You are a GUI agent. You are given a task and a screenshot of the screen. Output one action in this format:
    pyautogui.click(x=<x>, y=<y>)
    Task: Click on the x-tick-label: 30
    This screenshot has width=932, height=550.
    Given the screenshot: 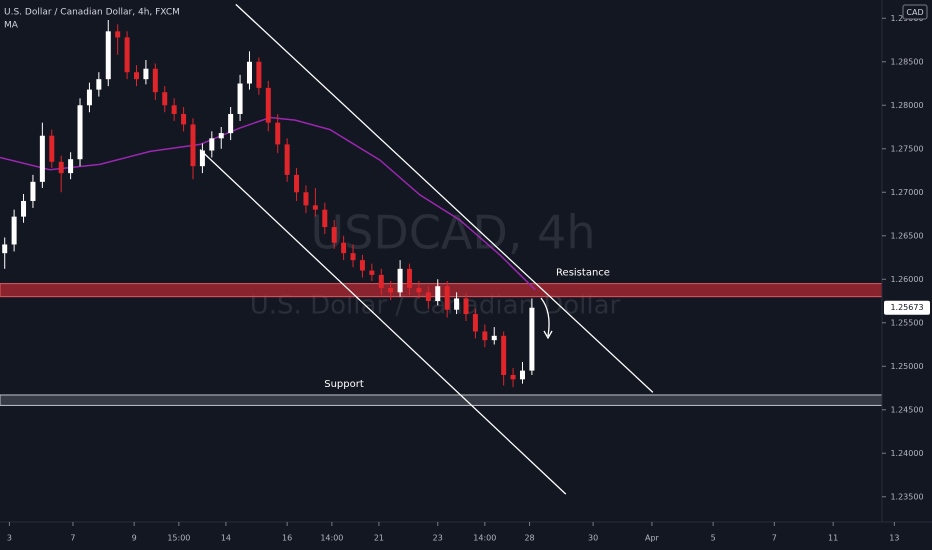 What is the action you would take?
    pyautogui.click(x=593, y=538)
    